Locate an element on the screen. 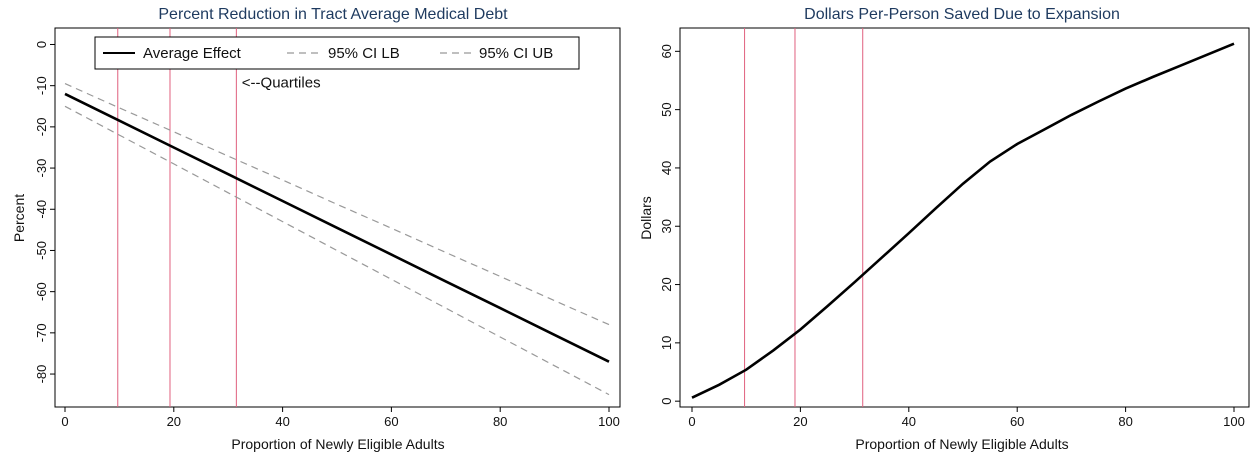 The height and width of the screenshot is (456, 1255). y-tick-label: -60 is located at coordinates (41, 291).